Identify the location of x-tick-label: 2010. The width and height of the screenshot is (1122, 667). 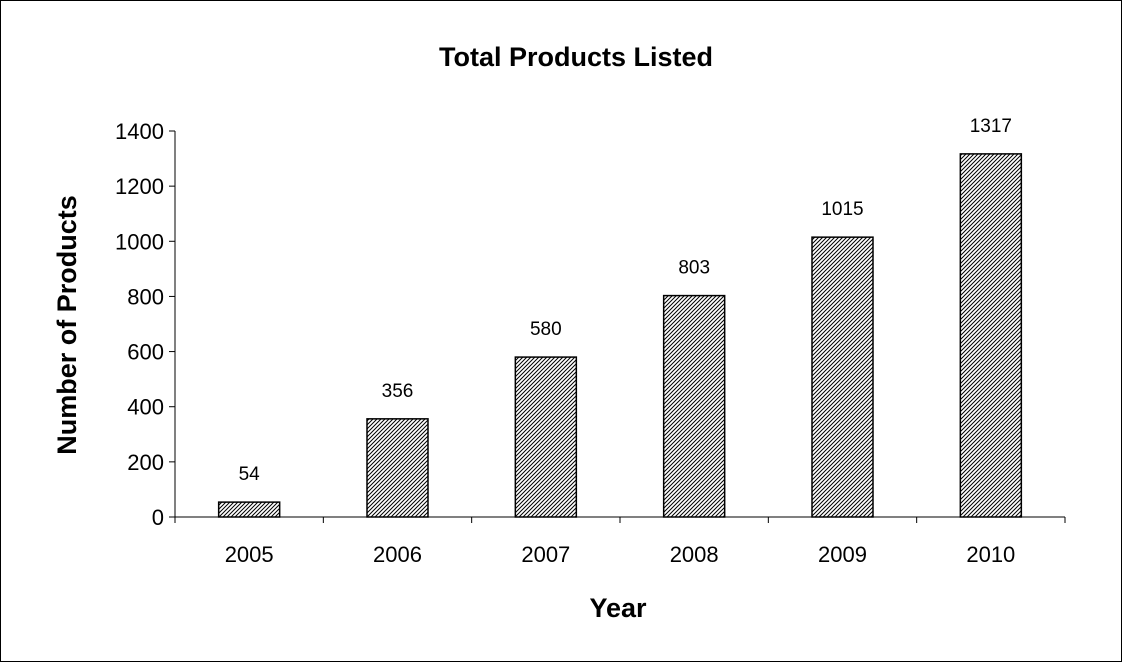
(990, 554).